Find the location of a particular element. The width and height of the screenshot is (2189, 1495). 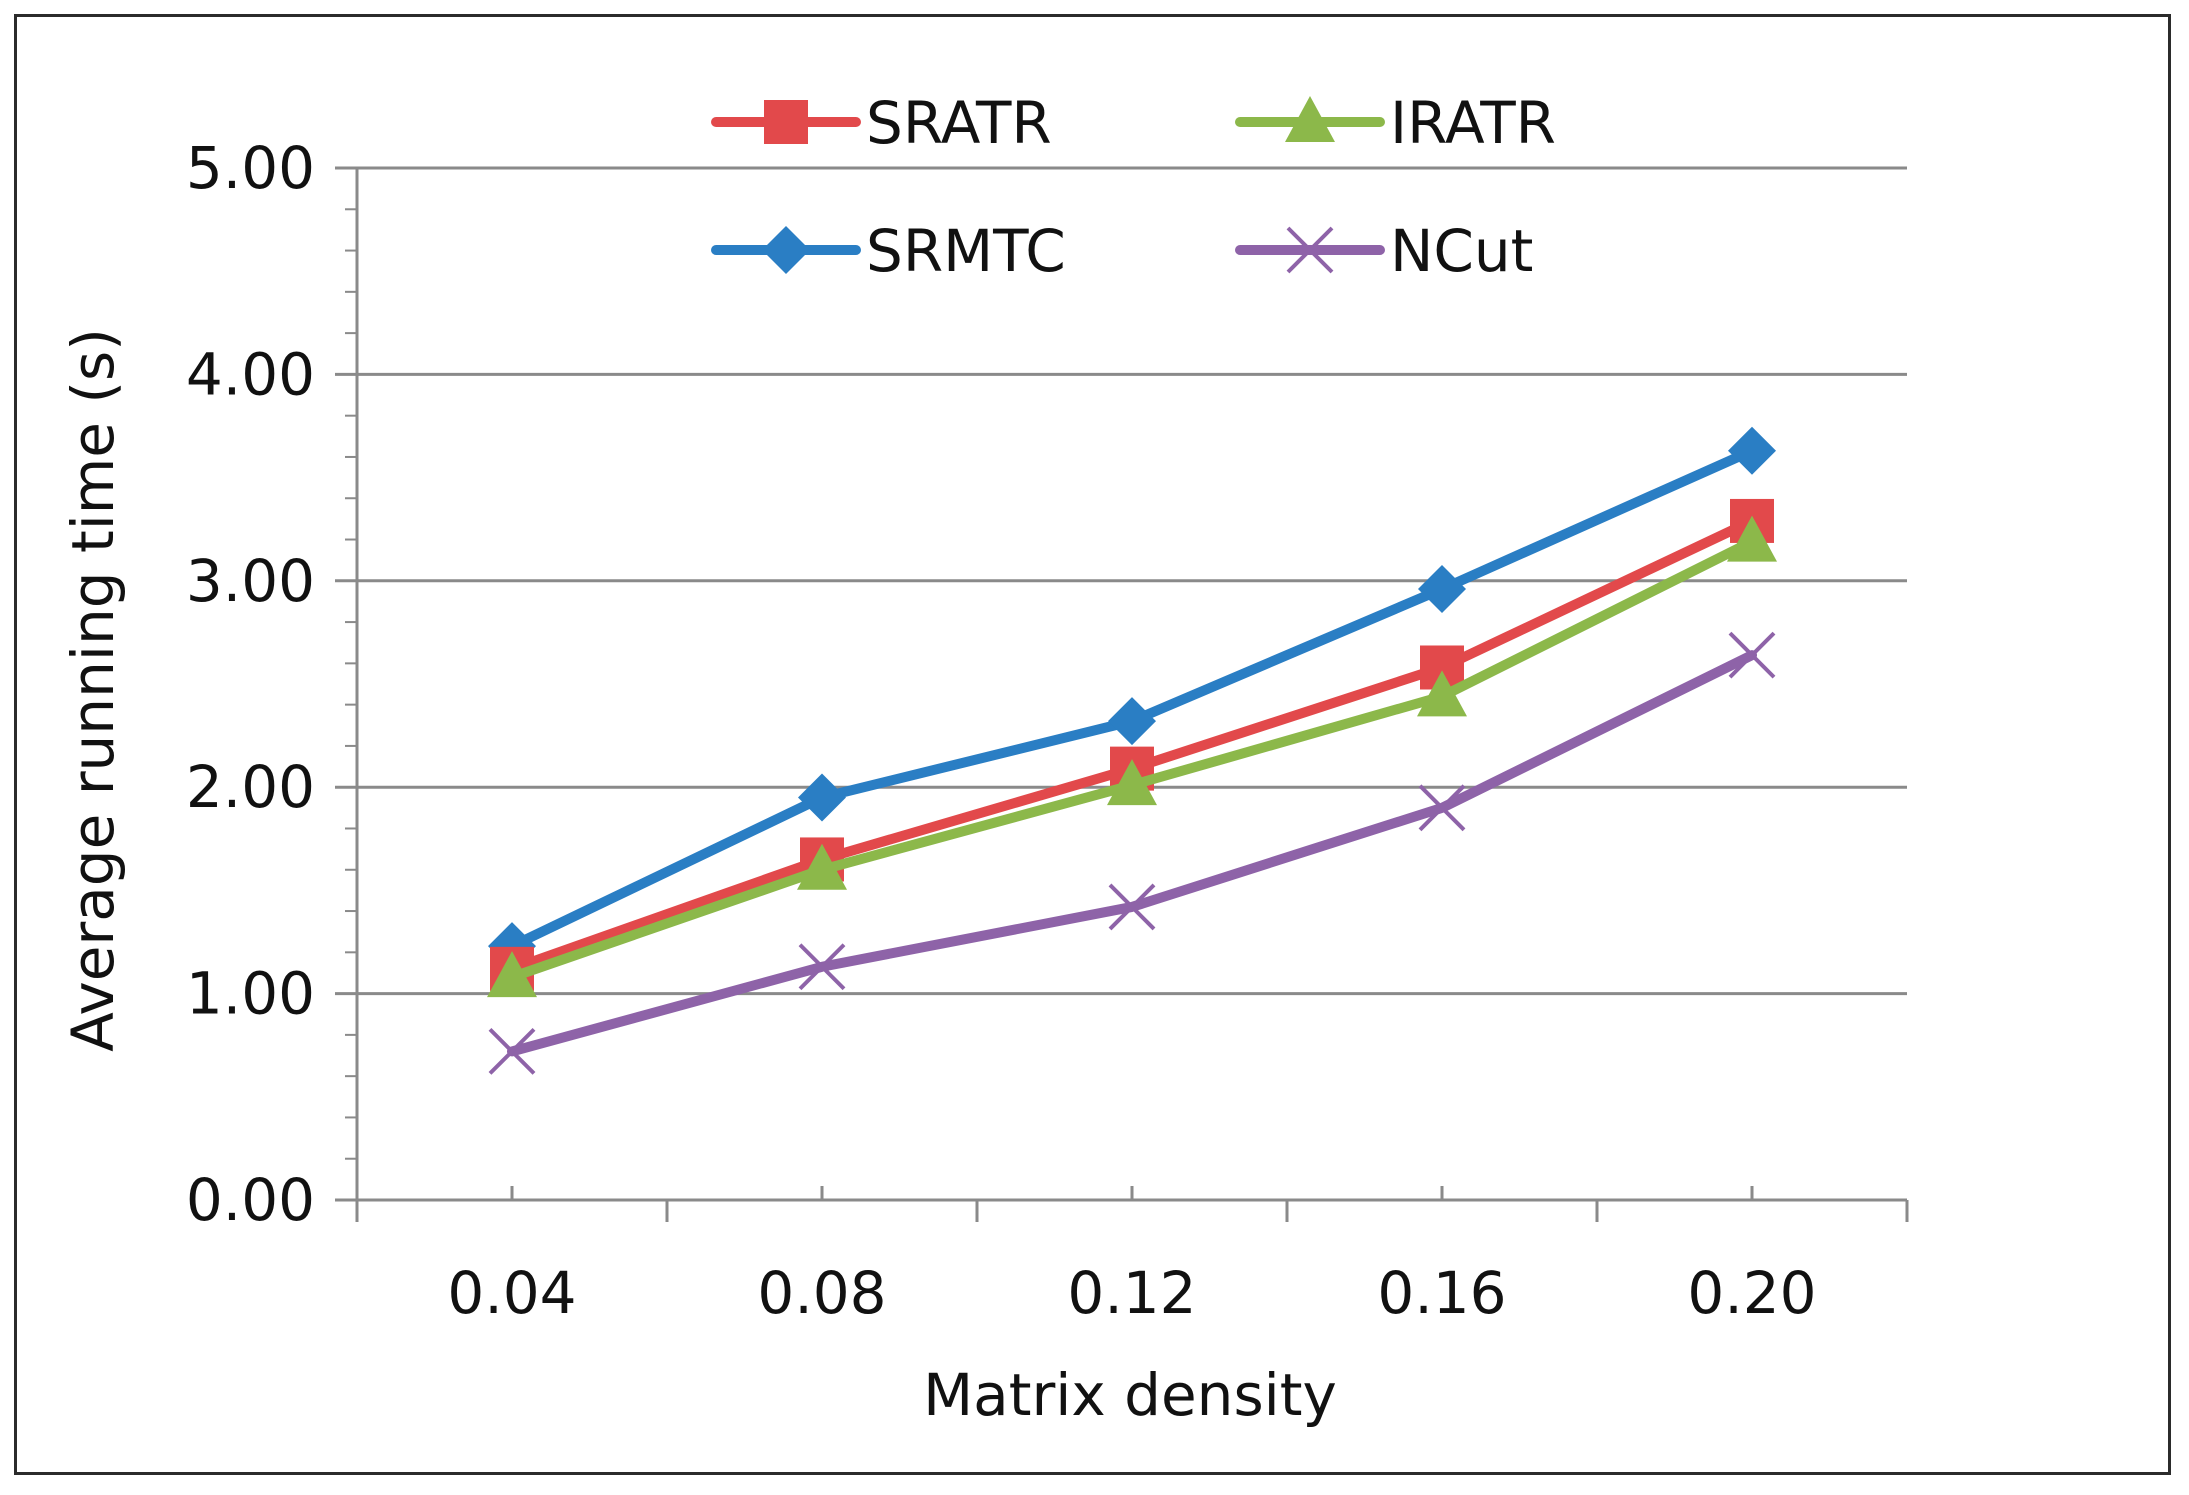

legend-label-ncut: NCut is located at coordinates (1461, 251).